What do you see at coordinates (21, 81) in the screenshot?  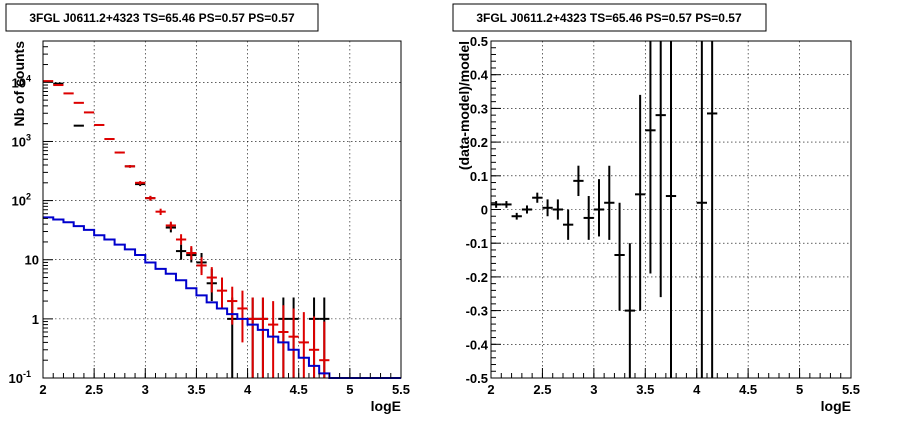 I see `y-tick-label: 10⁴` at bounding box center [21, 81].